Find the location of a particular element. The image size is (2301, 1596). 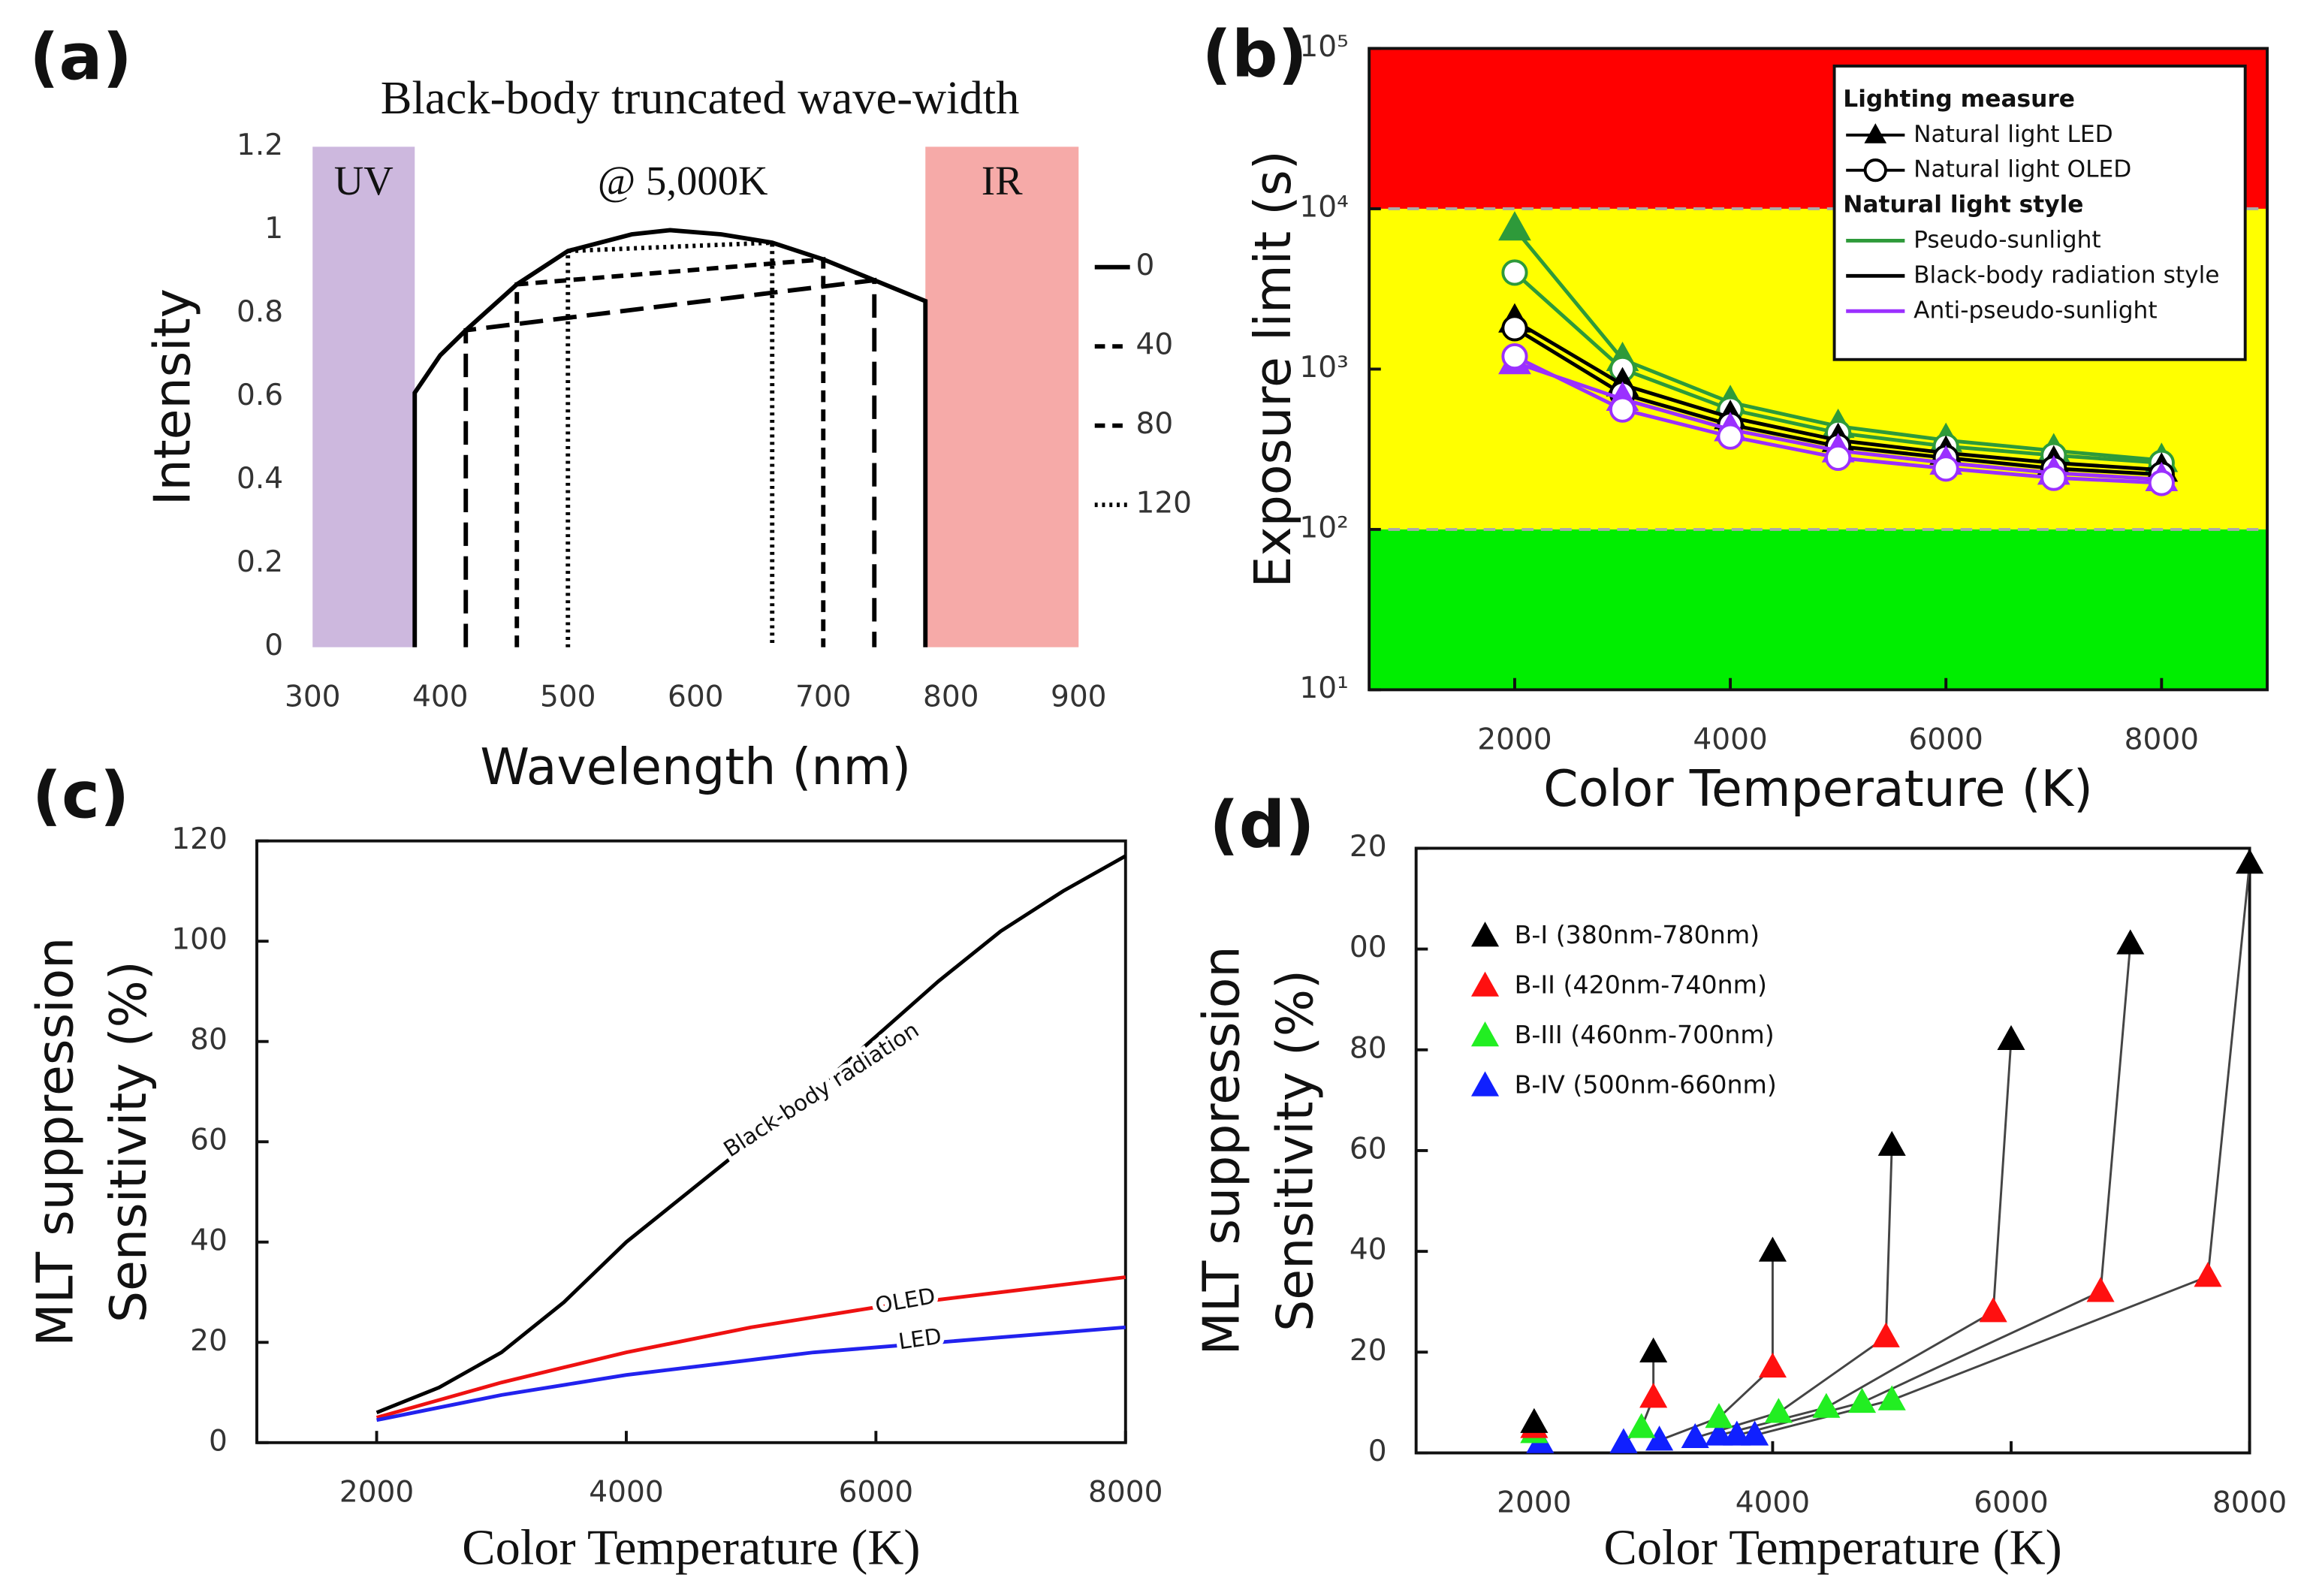

y-tick-label: 10³ is located at coordinates (1323, 368).